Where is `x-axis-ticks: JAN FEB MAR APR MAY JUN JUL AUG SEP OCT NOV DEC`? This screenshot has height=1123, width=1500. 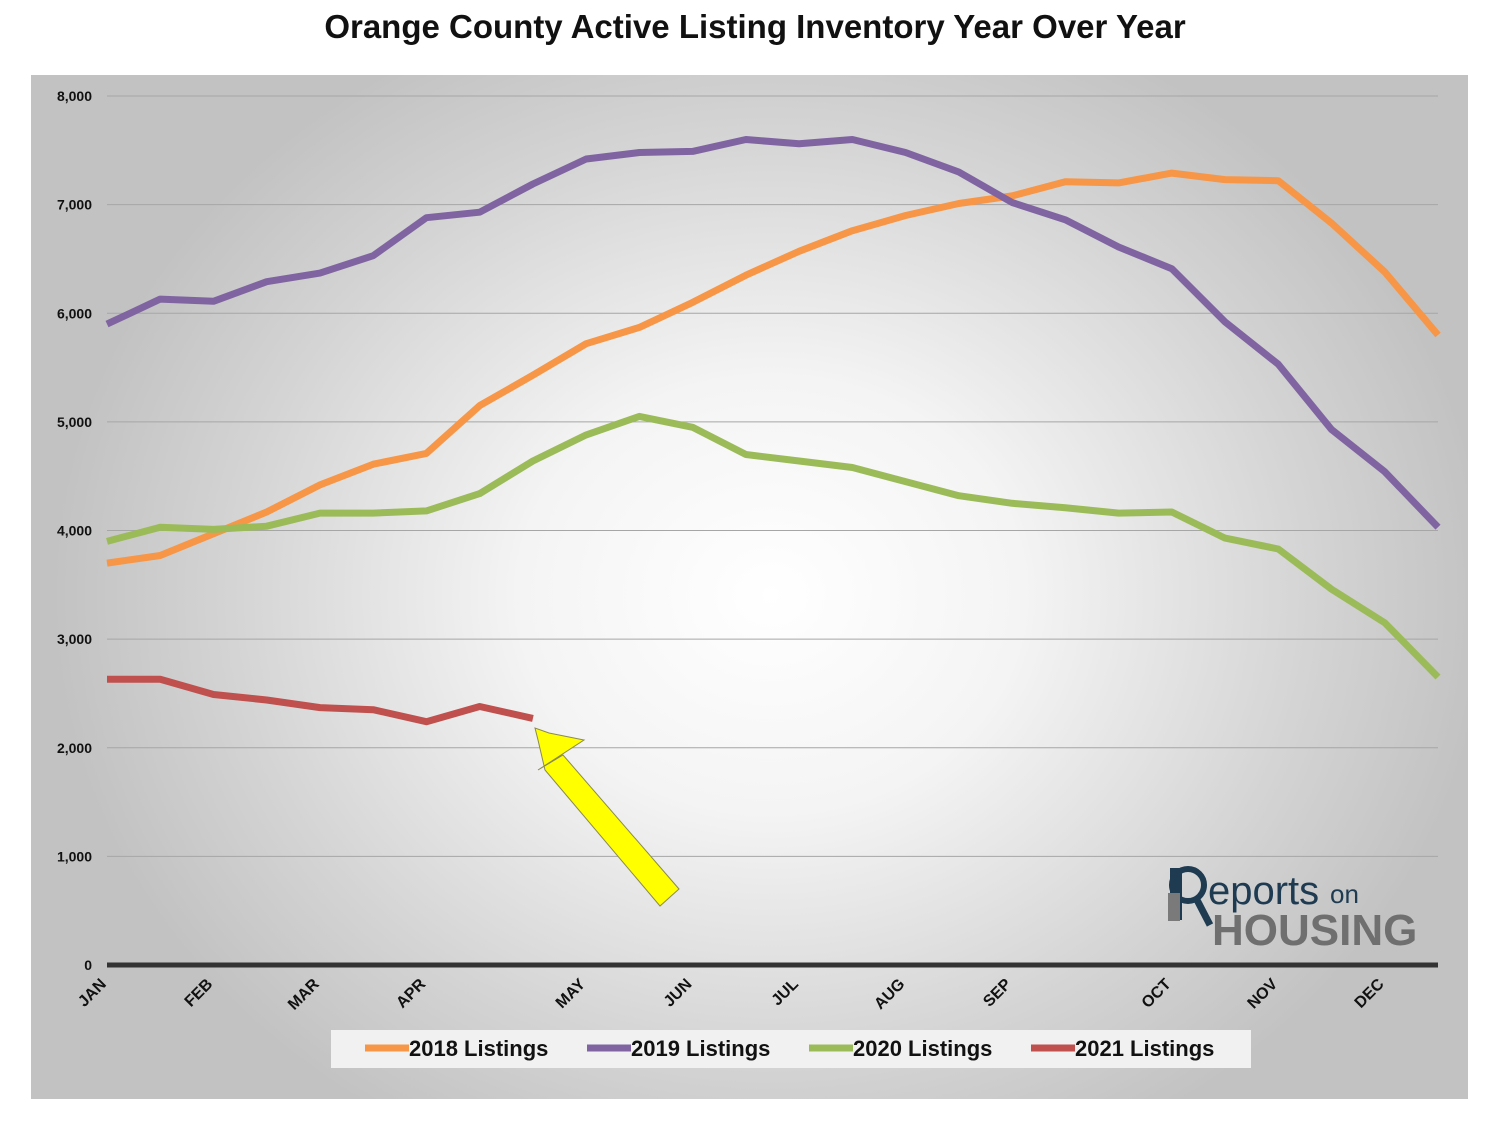
x-axis-ticks: JAN FEB MAR APR MAY JUN JUL AUG SEP OCT NOV DEC is located at coordinates (731, 994).